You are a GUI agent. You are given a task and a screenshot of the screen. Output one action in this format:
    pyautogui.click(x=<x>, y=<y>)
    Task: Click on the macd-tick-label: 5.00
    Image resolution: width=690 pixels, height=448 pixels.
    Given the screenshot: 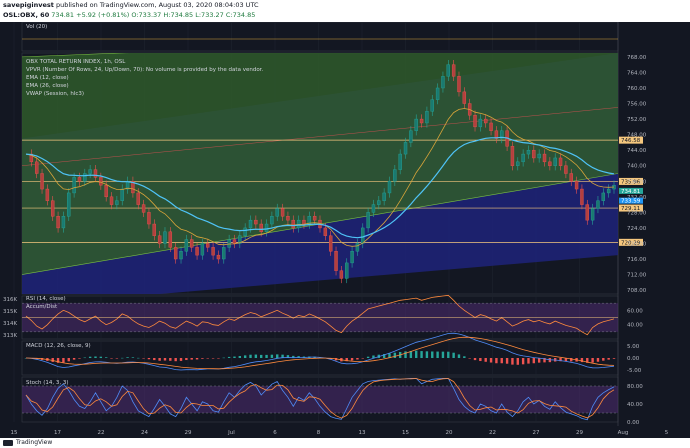 What is the action you would take?
    pyautogui.click(x=633, y=347)
    